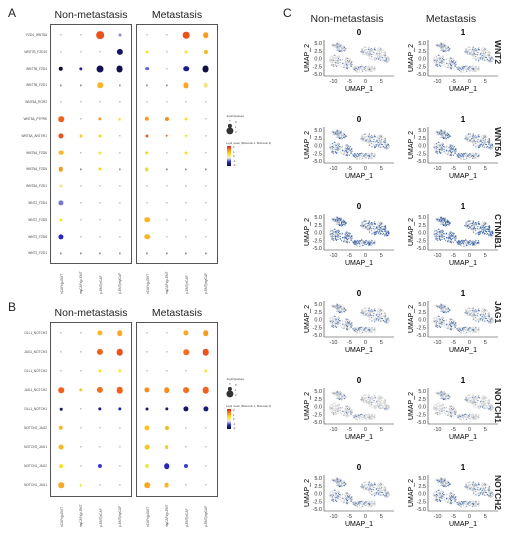  Describe the element at coordinates (12, 307) in the screenshot. I see `panel-b-letter: B` at that location.